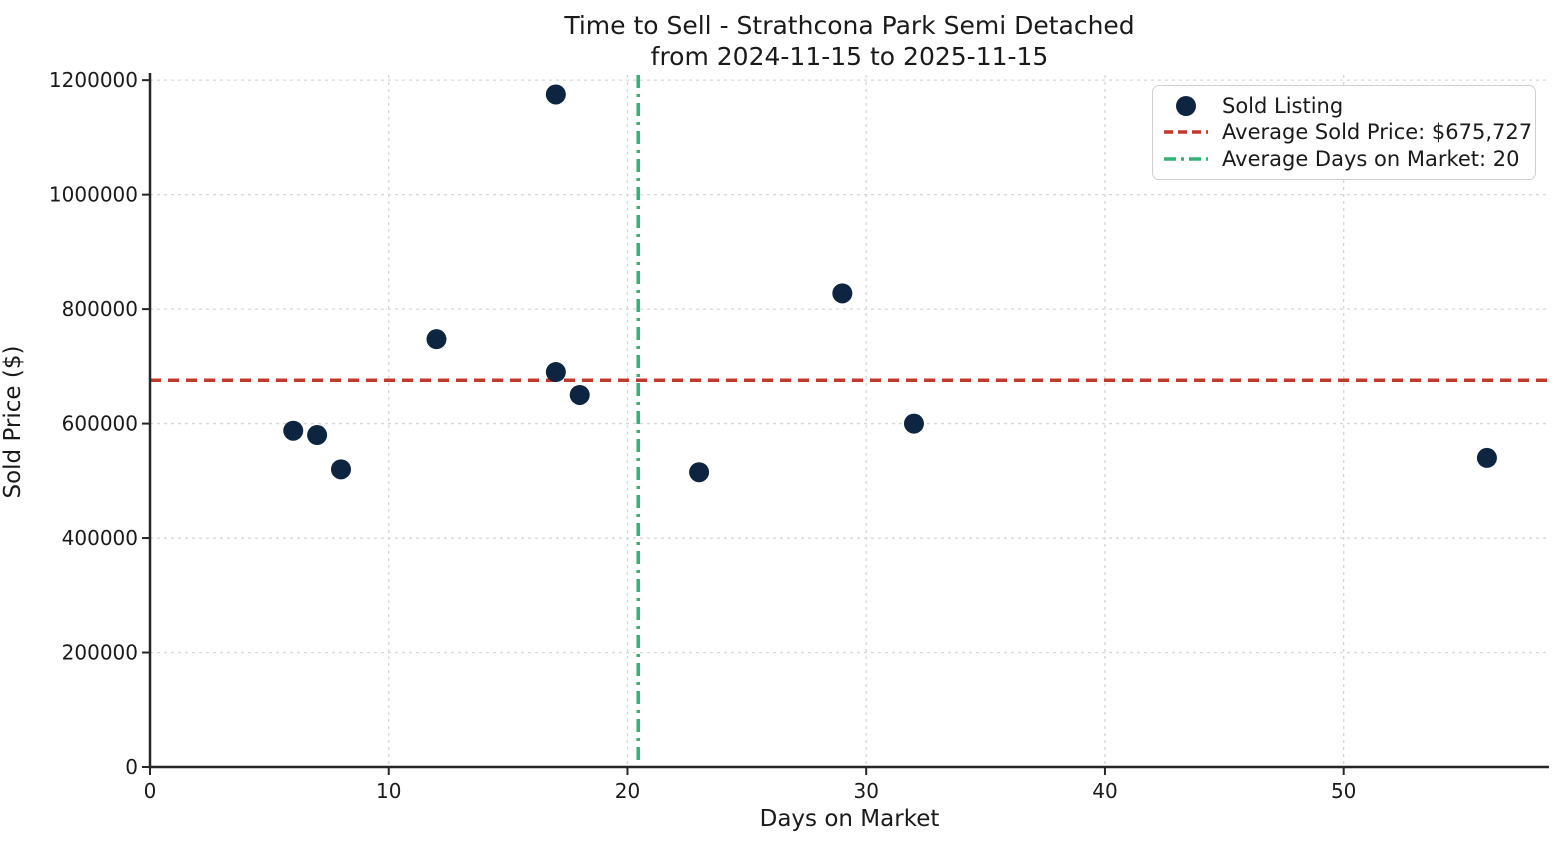 Image resolution: width=1560 pixels, height=845 pixels. What do you see at coordinates (865, 791) in the screenshot?
I see `x-tick-label: 30` at bounding box center [865, 791].